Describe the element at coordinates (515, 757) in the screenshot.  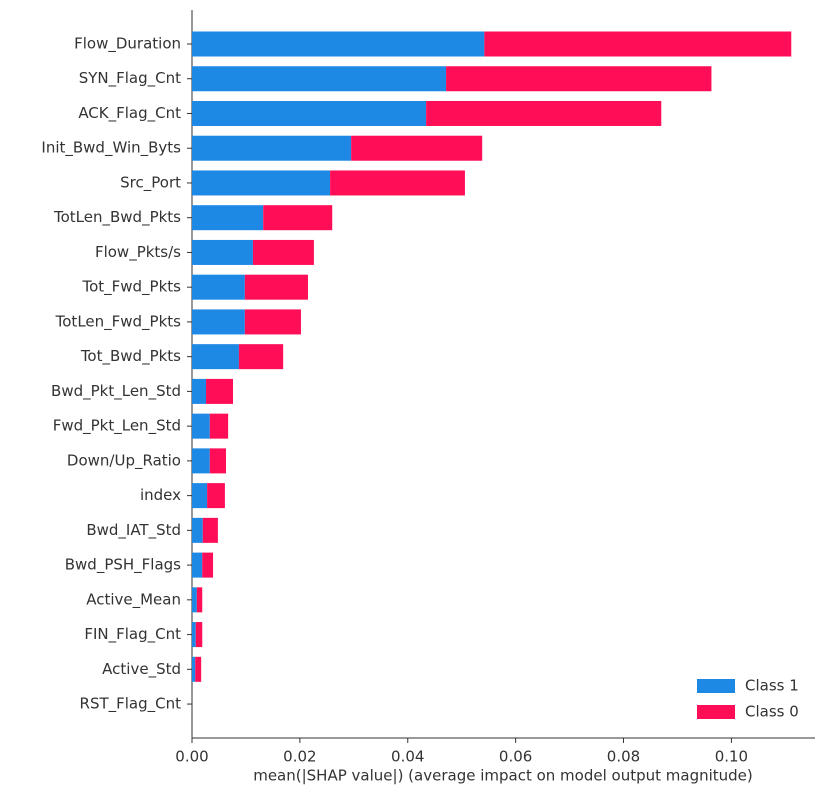
I see `x-tick-label: 0.06` at that location.